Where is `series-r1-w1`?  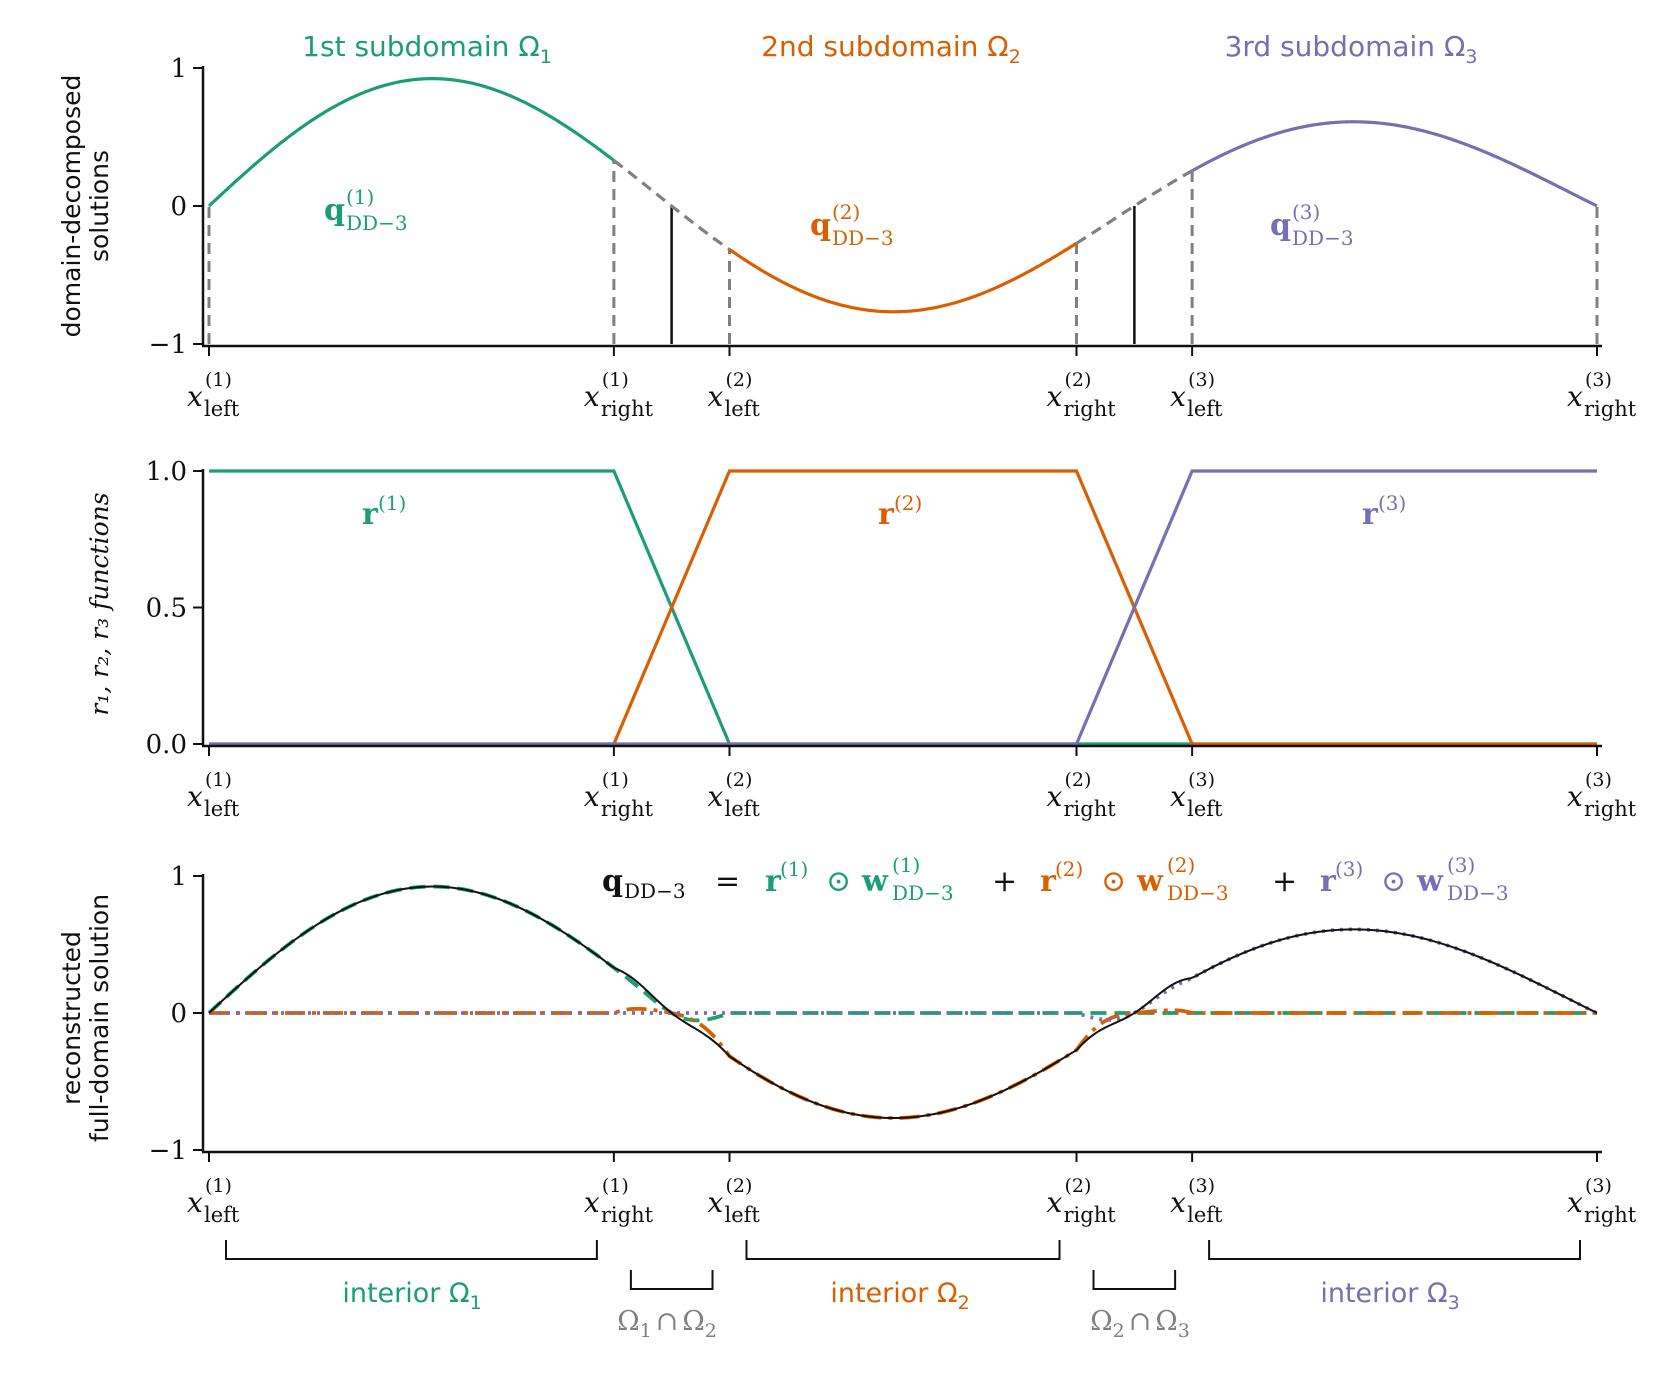
series-r1-w1 is located at coordinates (902, 953).